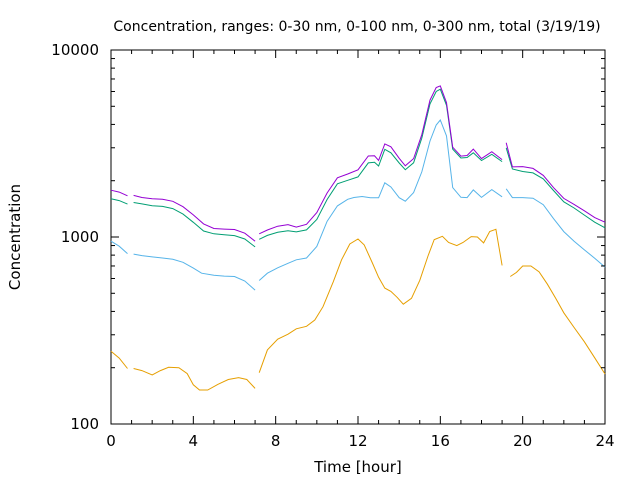  What do you see at coordinates (522, 441) in the screenshot?
I see `x-tick-label: 20` at bounding box center [522, 441].